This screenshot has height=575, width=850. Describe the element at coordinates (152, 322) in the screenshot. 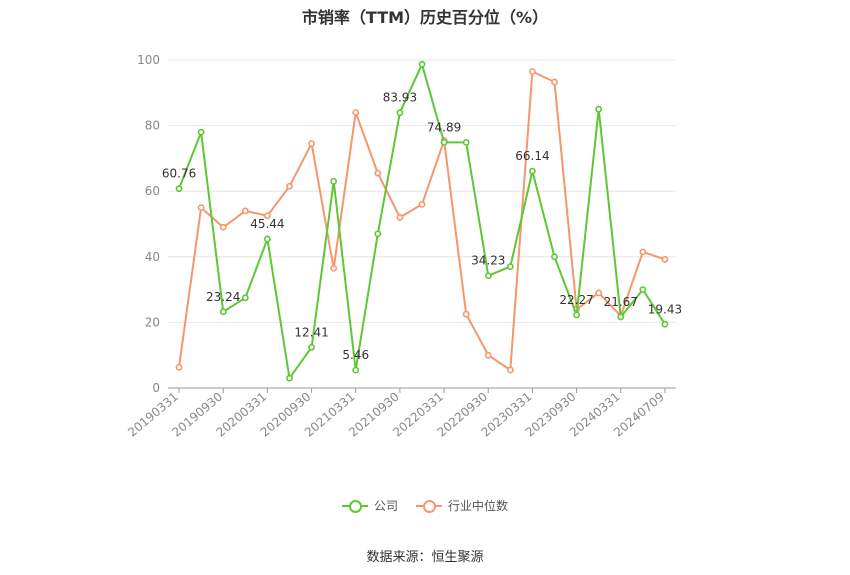

I see `y-tick-label: 20` at that location.